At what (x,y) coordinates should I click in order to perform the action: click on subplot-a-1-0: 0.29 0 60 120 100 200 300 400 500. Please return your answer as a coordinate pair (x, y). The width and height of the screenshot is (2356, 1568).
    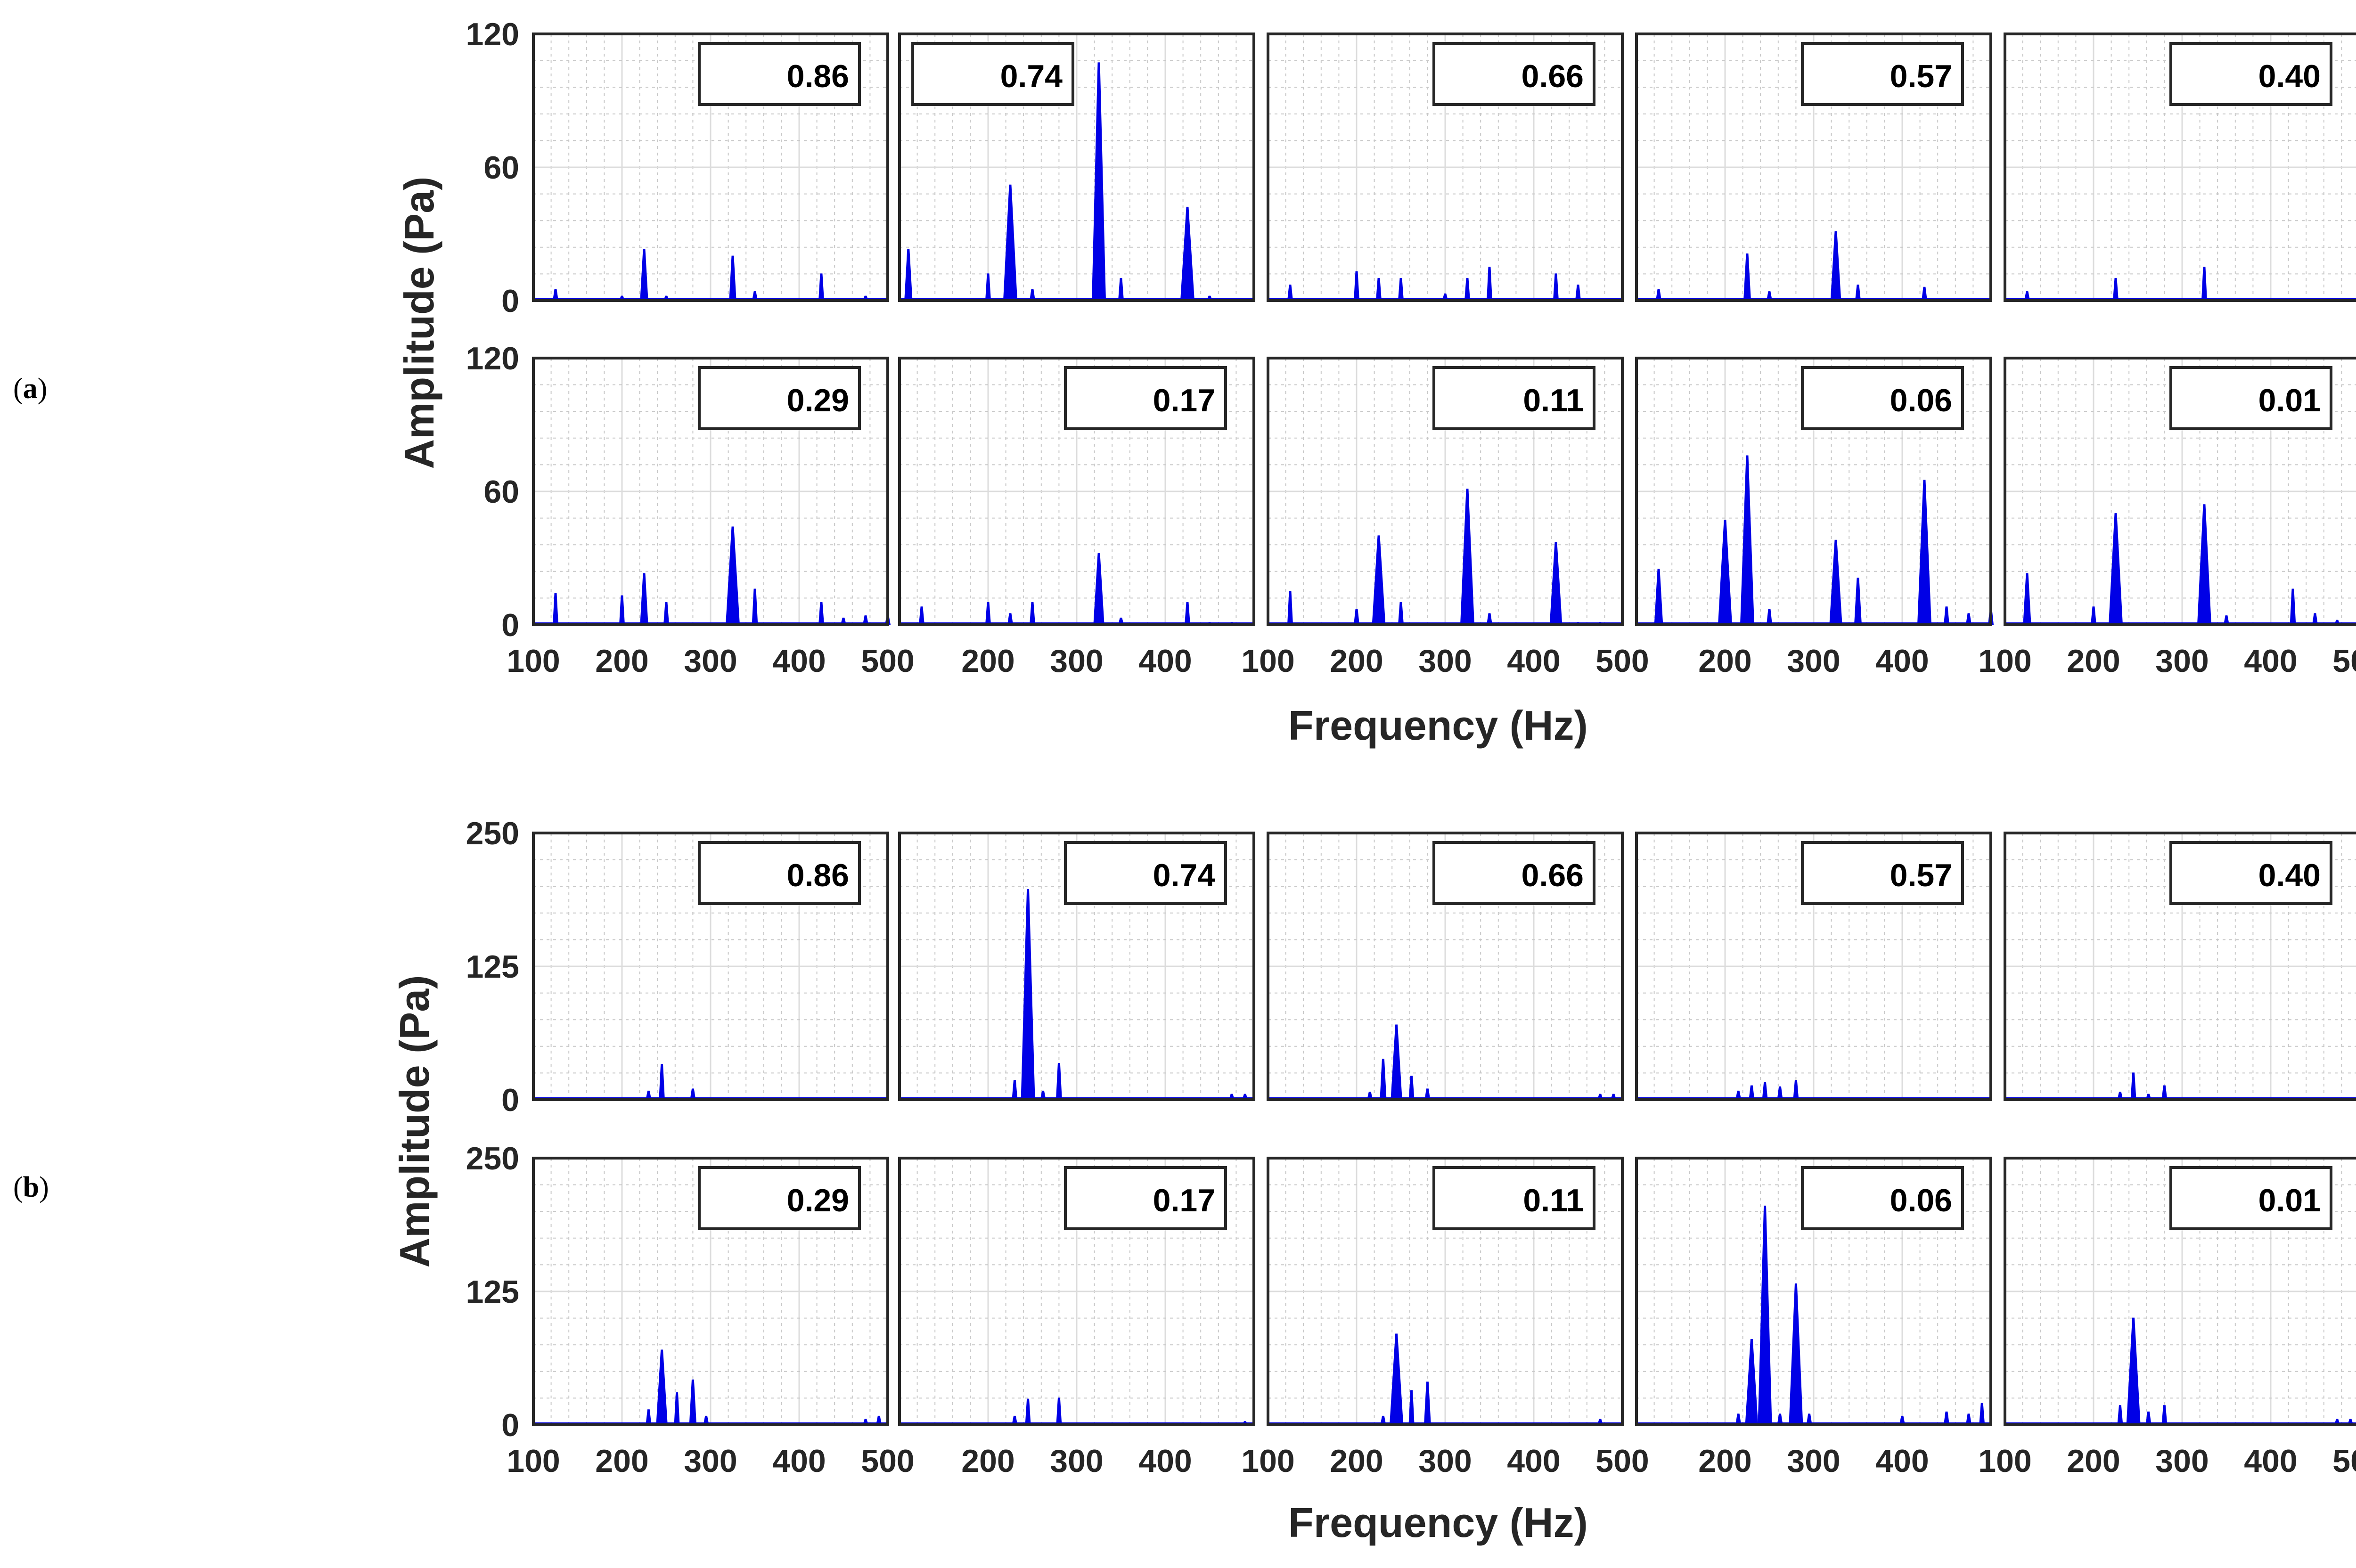
    Looking at the image, I should click on (690, 510).